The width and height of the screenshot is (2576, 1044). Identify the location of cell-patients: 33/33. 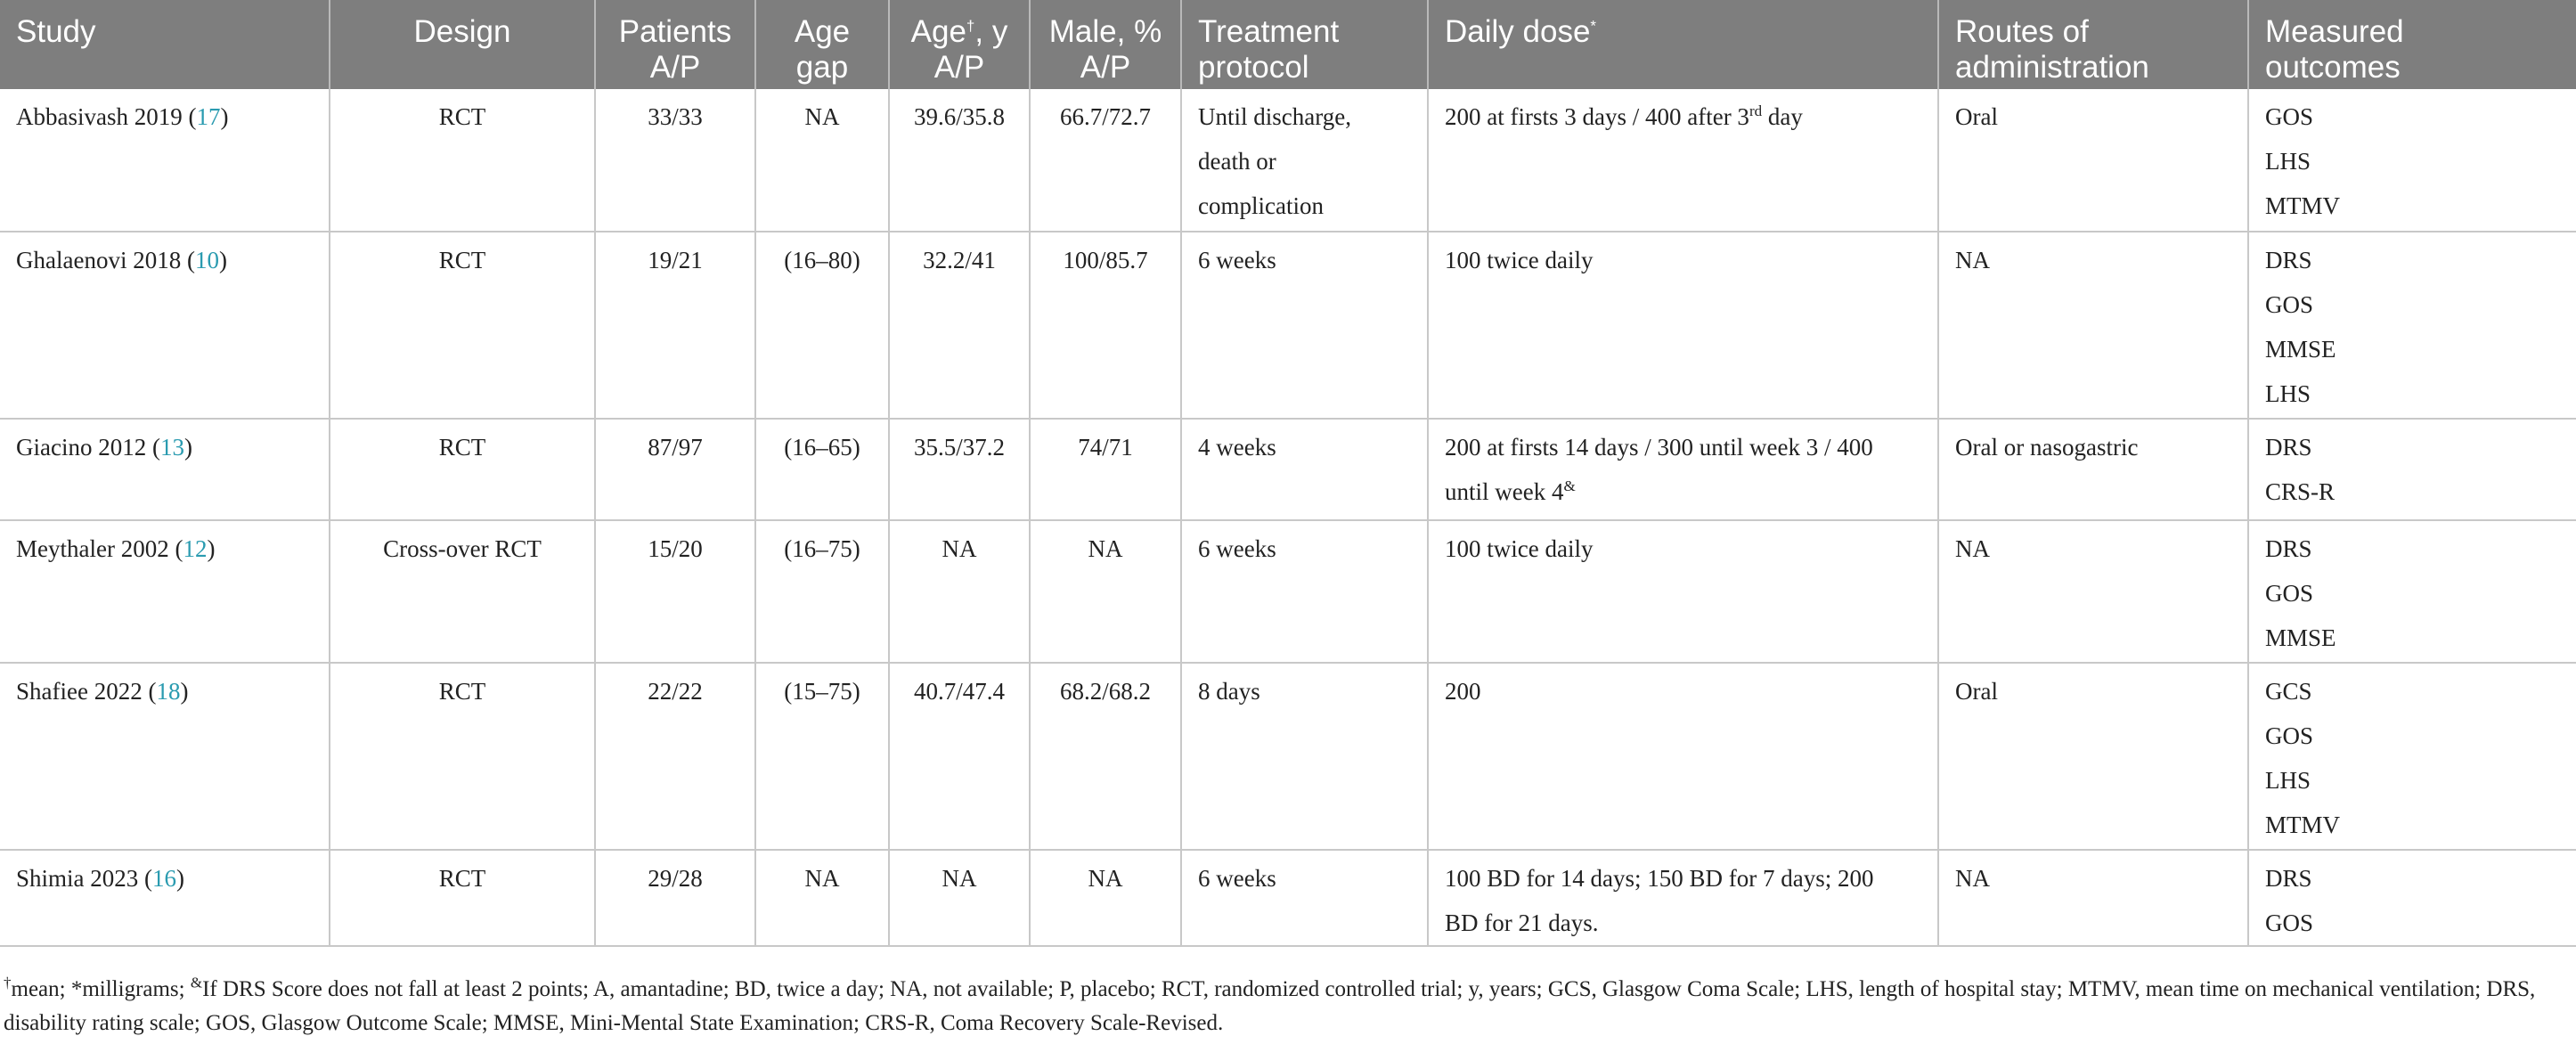
(675, 160).